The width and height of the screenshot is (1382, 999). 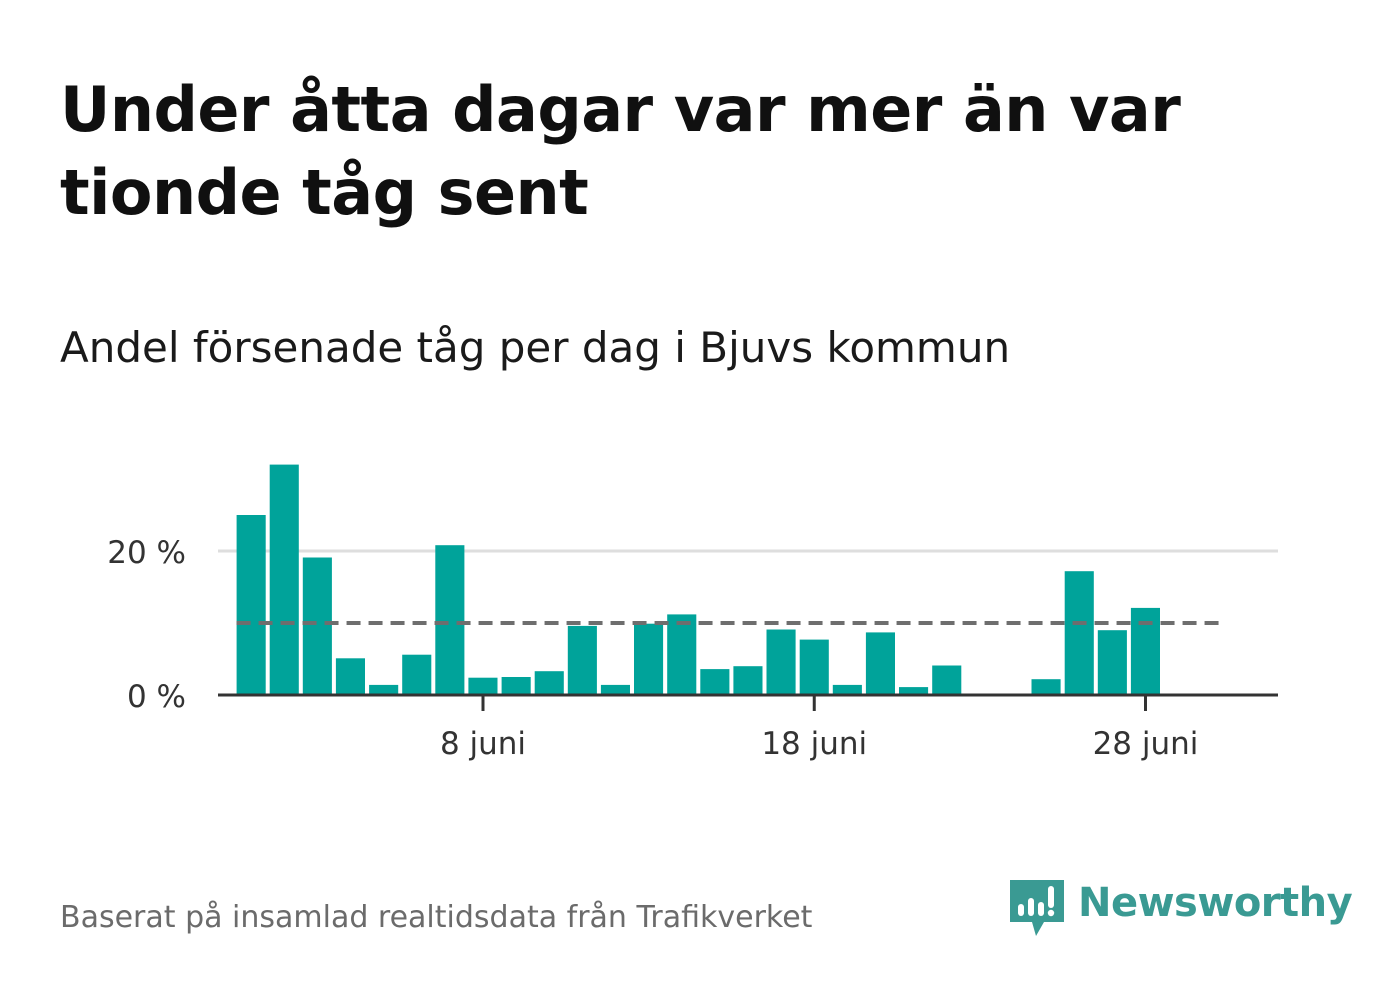 What do you see at coordinates (1112, 662) in the screenshot?
I see `bar-27-juni` at bounding box center [1112, 662].